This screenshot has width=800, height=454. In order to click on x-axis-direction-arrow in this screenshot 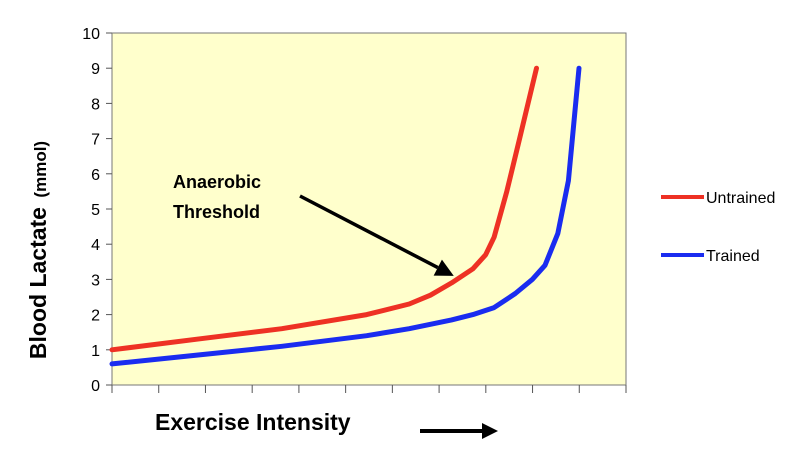, I will do `click(459, 431)`.